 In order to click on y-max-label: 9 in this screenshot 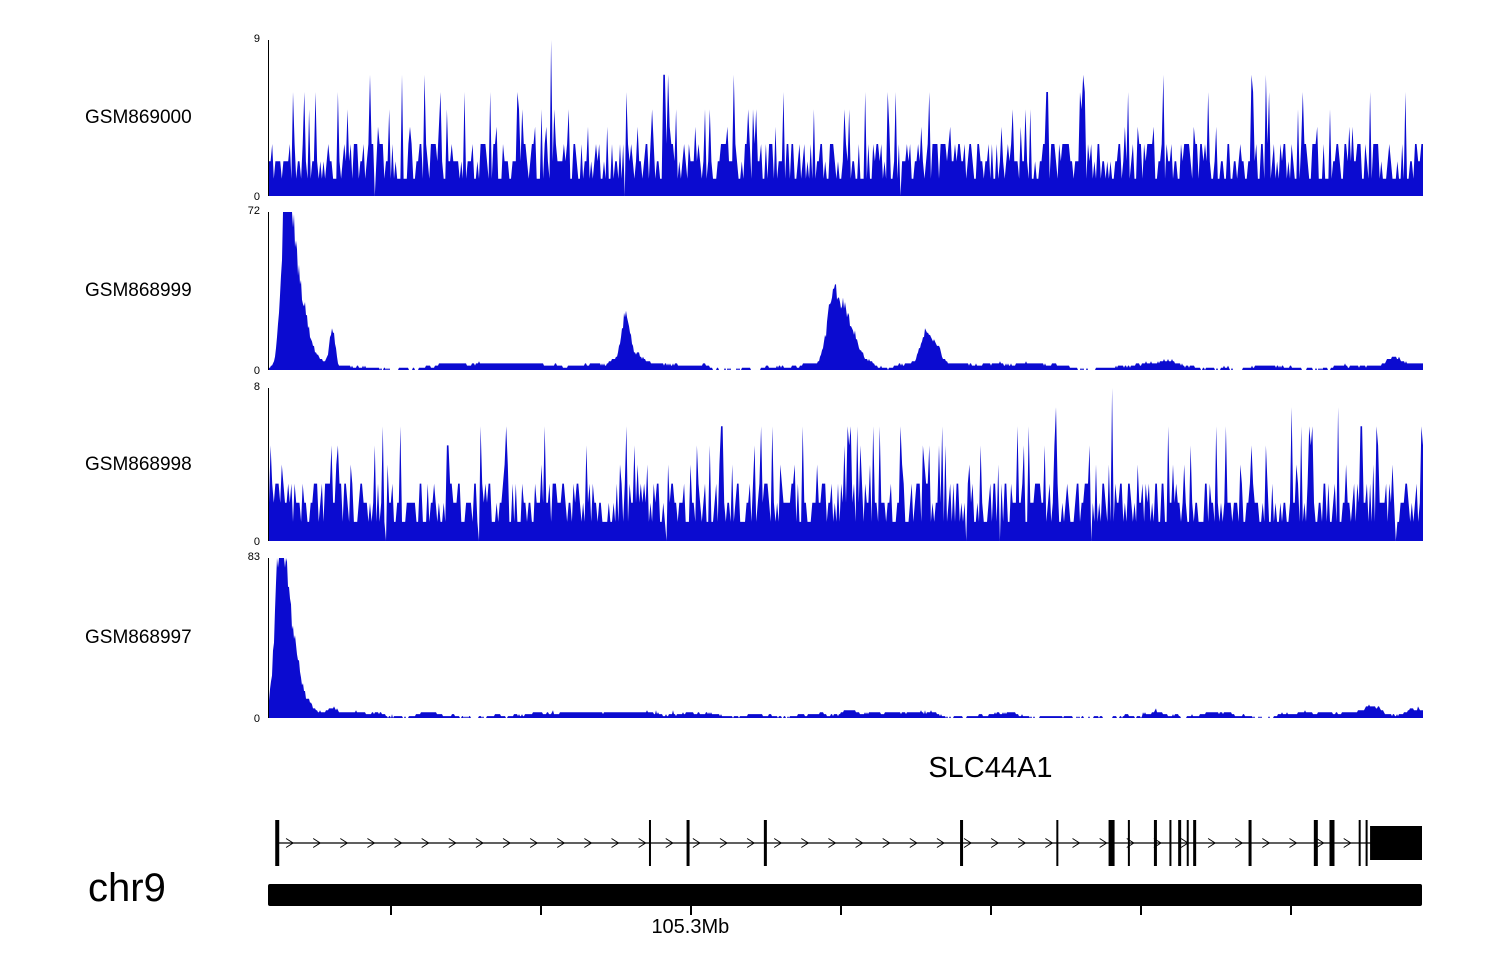, I will do `click(256, 39)`.